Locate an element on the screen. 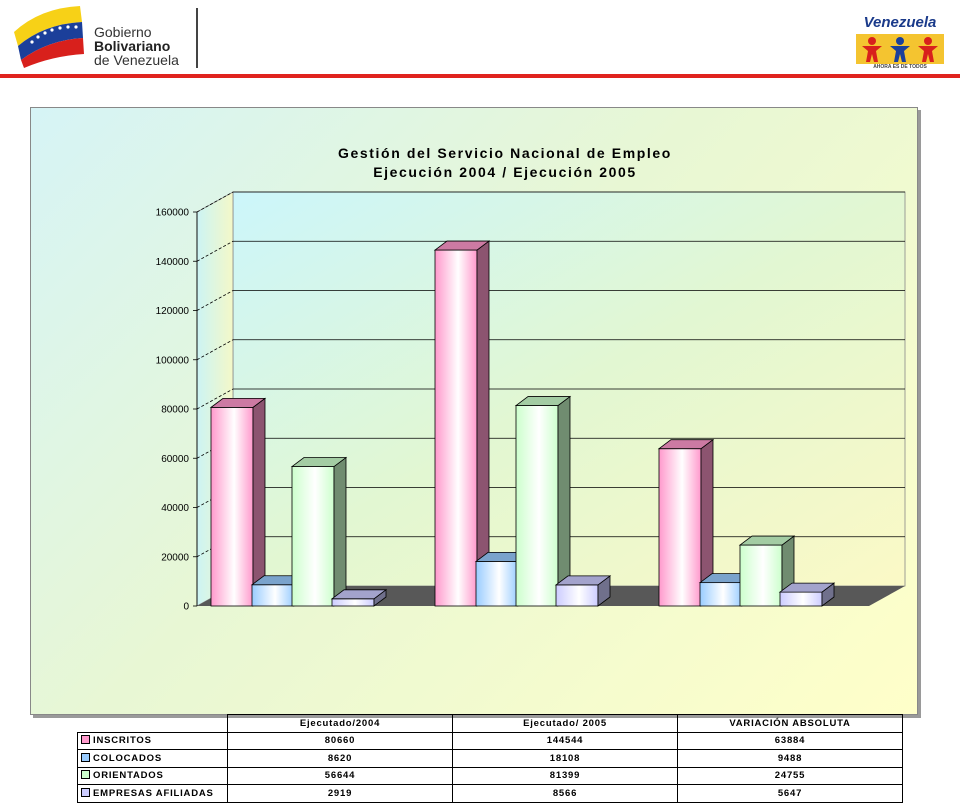 Image resolution: width=960 pixels, height=803 pixels. table-row: ORIENTADOS 56644 81399 24755 is located at coordinates (490, 775).